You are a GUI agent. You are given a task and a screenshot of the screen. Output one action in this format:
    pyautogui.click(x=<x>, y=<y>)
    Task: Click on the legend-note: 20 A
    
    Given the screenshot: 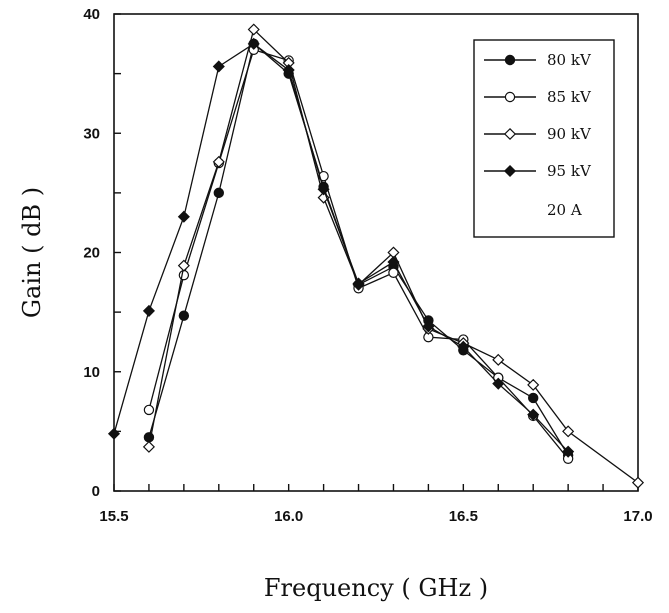 What is the action you would take?
    pyautogui.click(x=564, y=210)
    